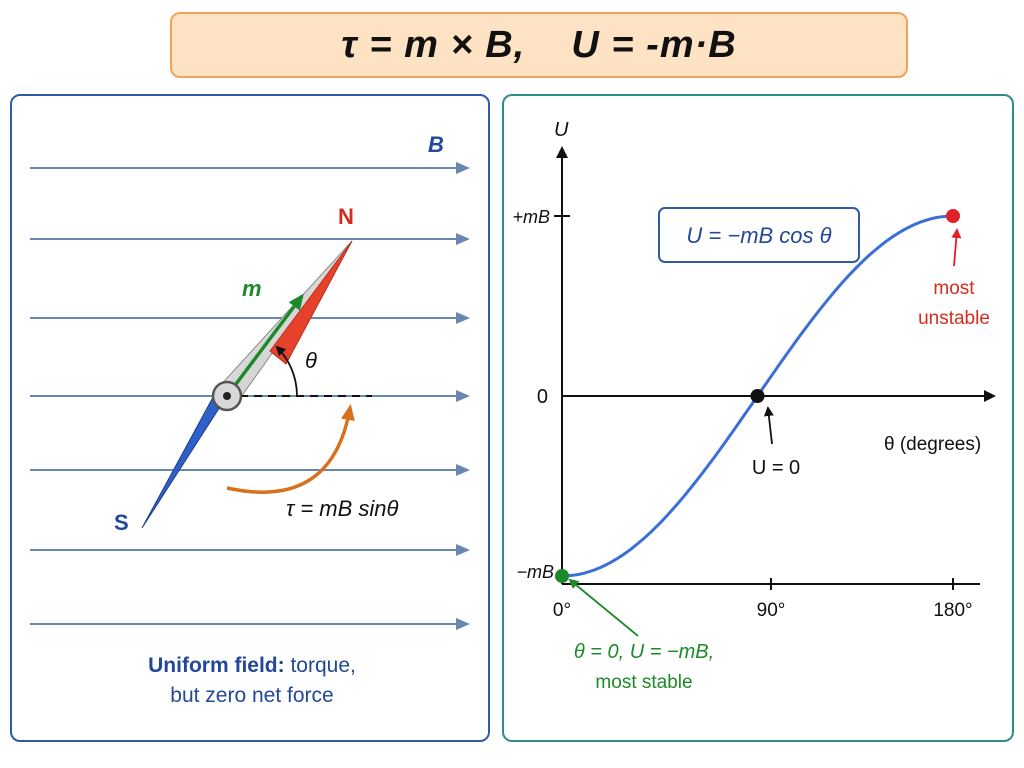 This screenshot has width=1024, height=768. I want to click on y-axis-label: U, so click(561, 130).